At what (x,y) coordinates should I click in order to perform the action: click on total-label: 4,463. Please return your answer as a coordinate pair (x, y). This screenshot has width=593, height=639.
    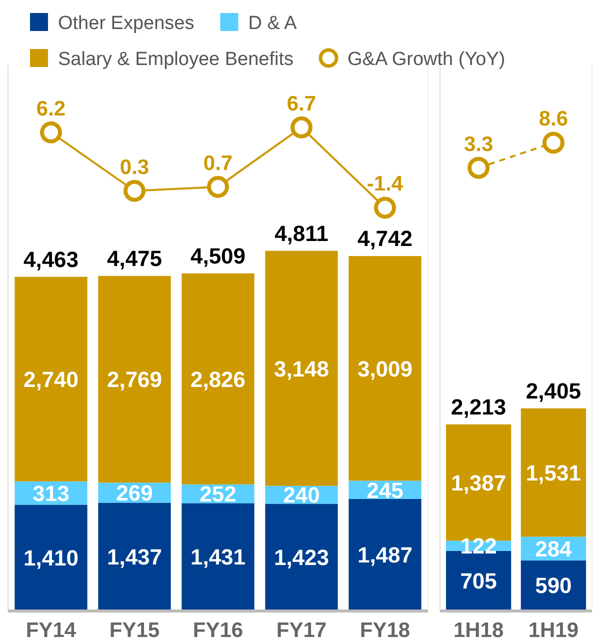
    Looking at the image, I should click on (51, 259).